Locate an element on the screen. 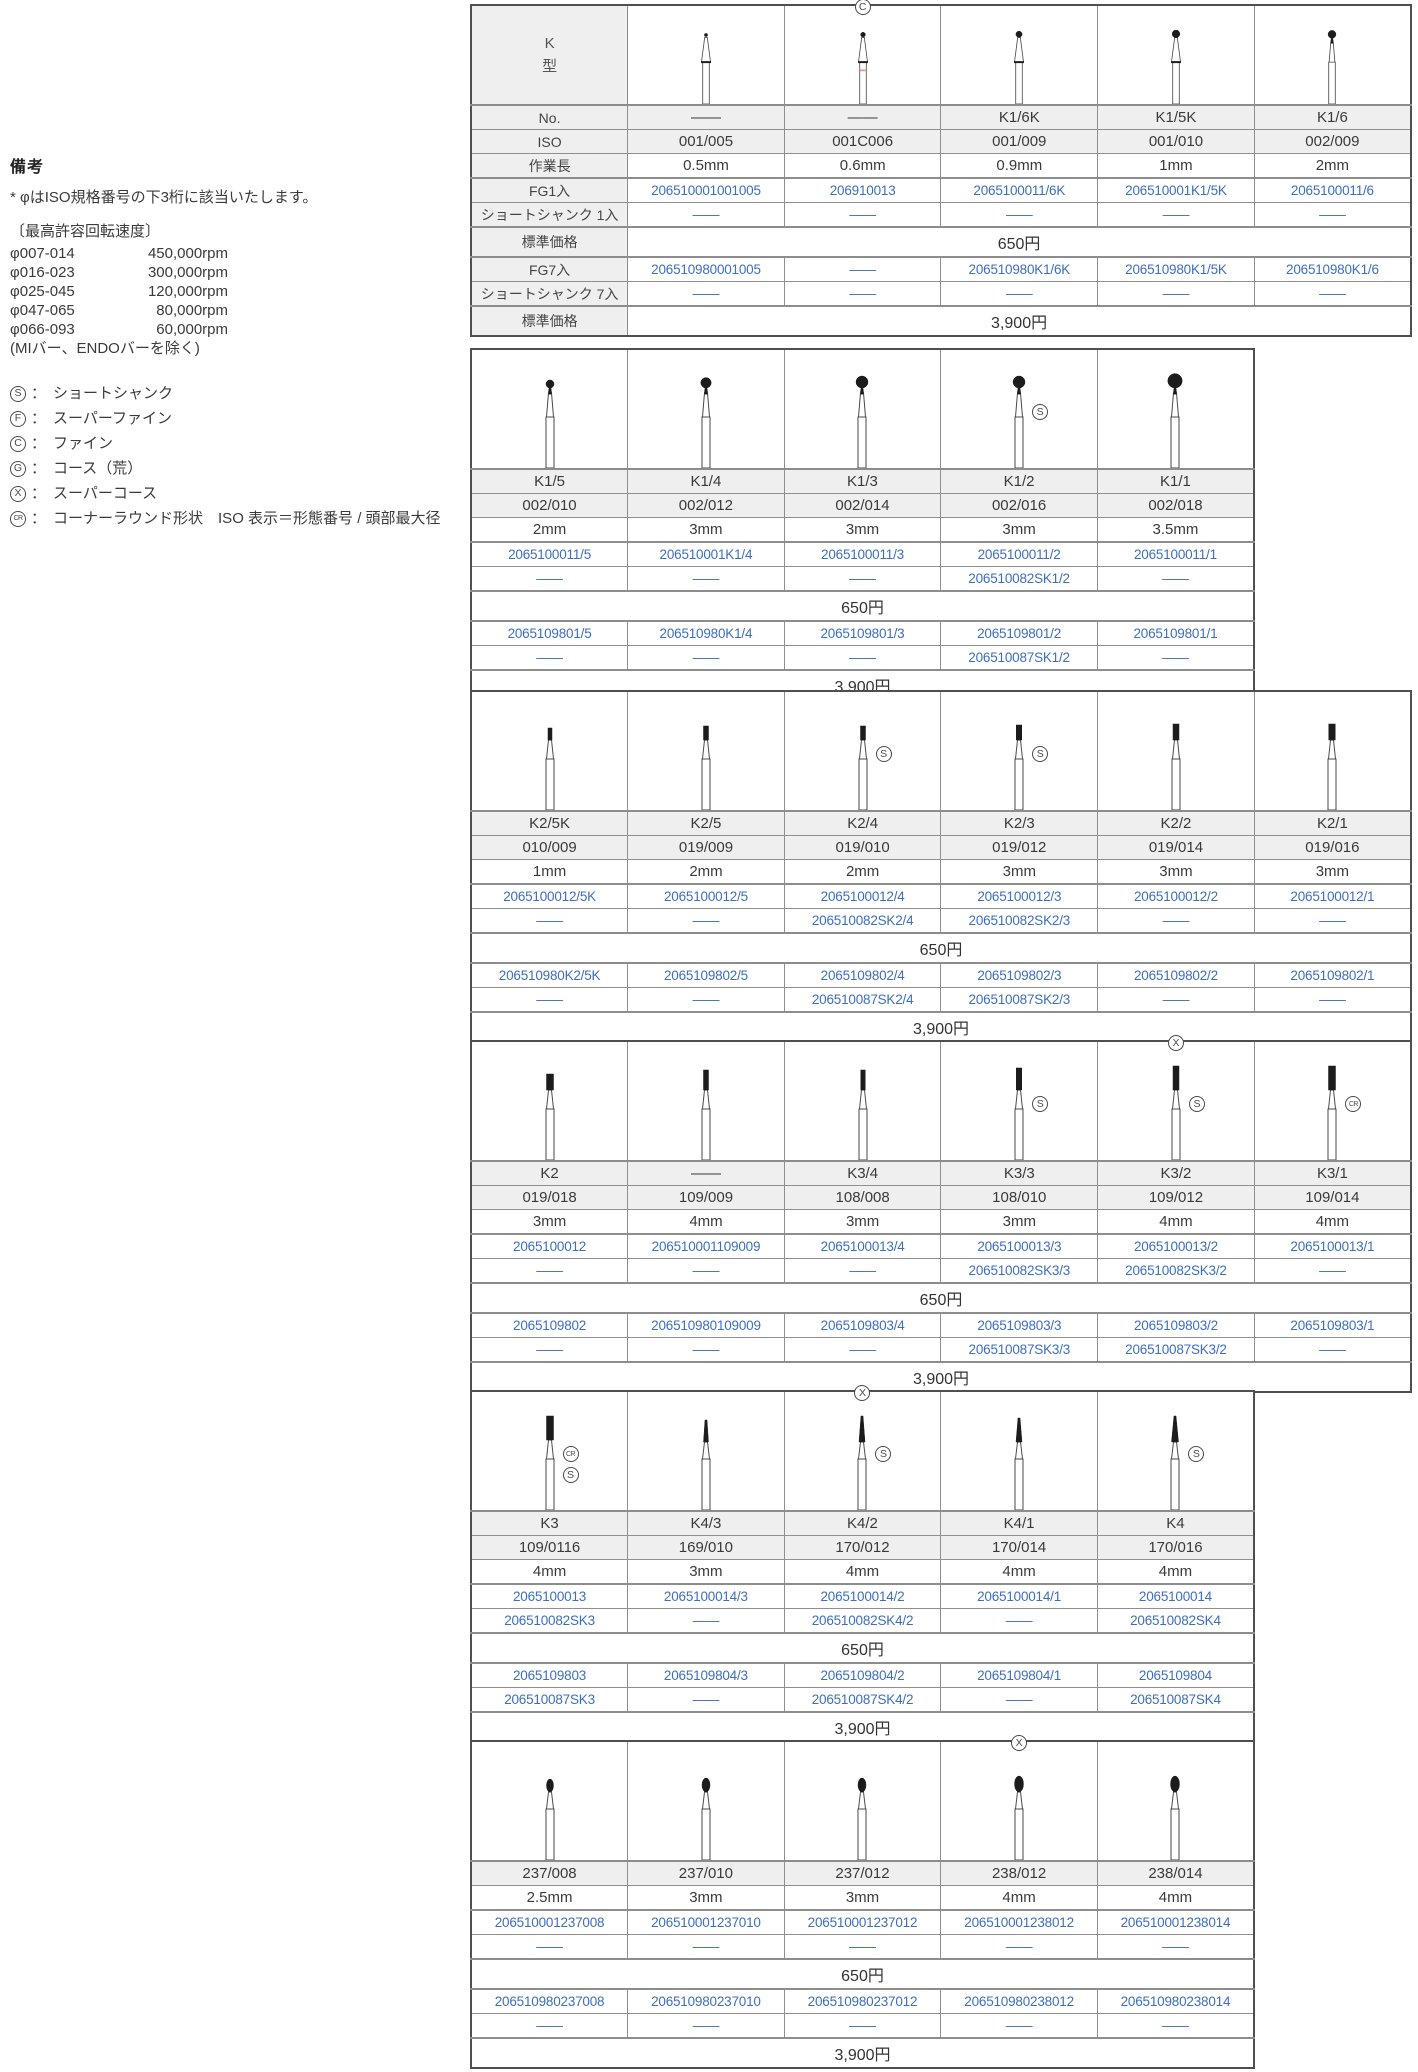  iso-number-cell: 002/009 is located at coordinates (1332, 141).